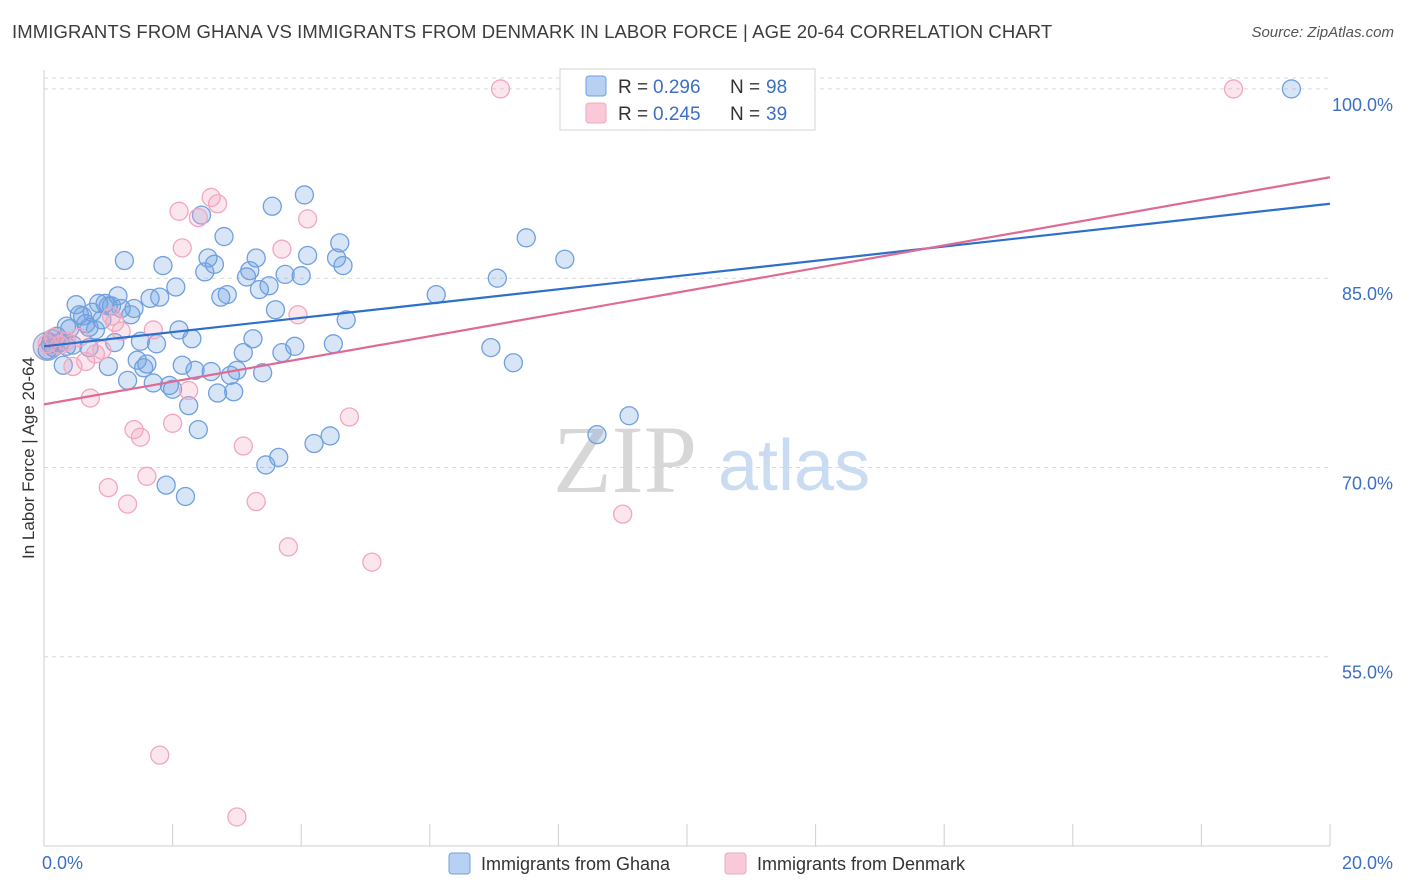 Image resolution: width=1406 pixels, height=892 pixels. What do you see at coordinates (687, 835) in the screenshot?
I see `x-minor-ticks` at bounding box center [687, 835].